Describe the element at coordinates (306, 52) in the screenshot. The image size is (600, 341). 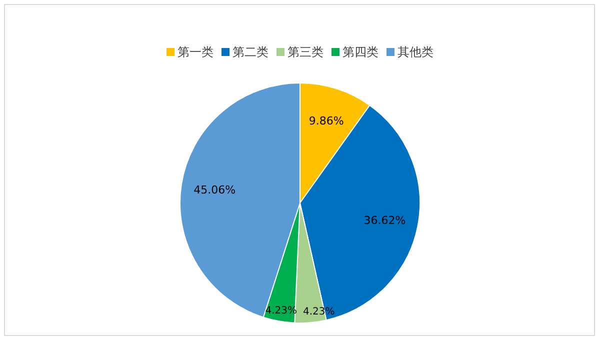
I see `legend-label: 第三类` at that location.